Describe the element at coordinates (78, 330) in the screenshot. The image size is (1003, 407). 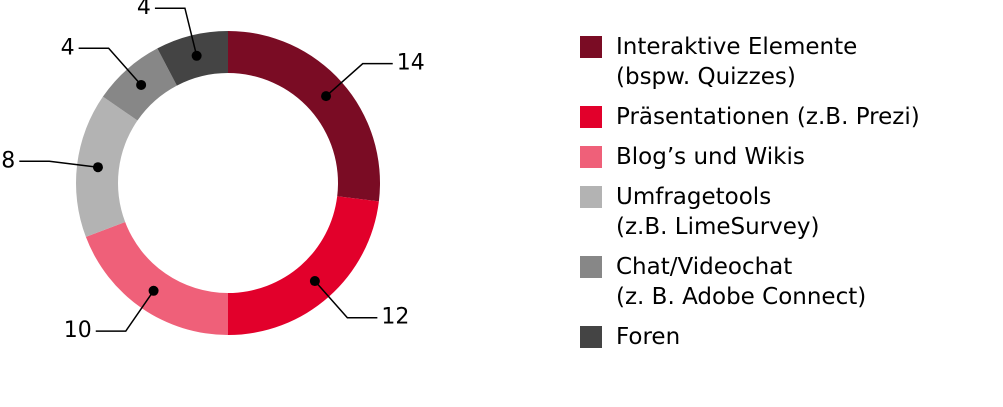
I see `data-label: 10` at that location.